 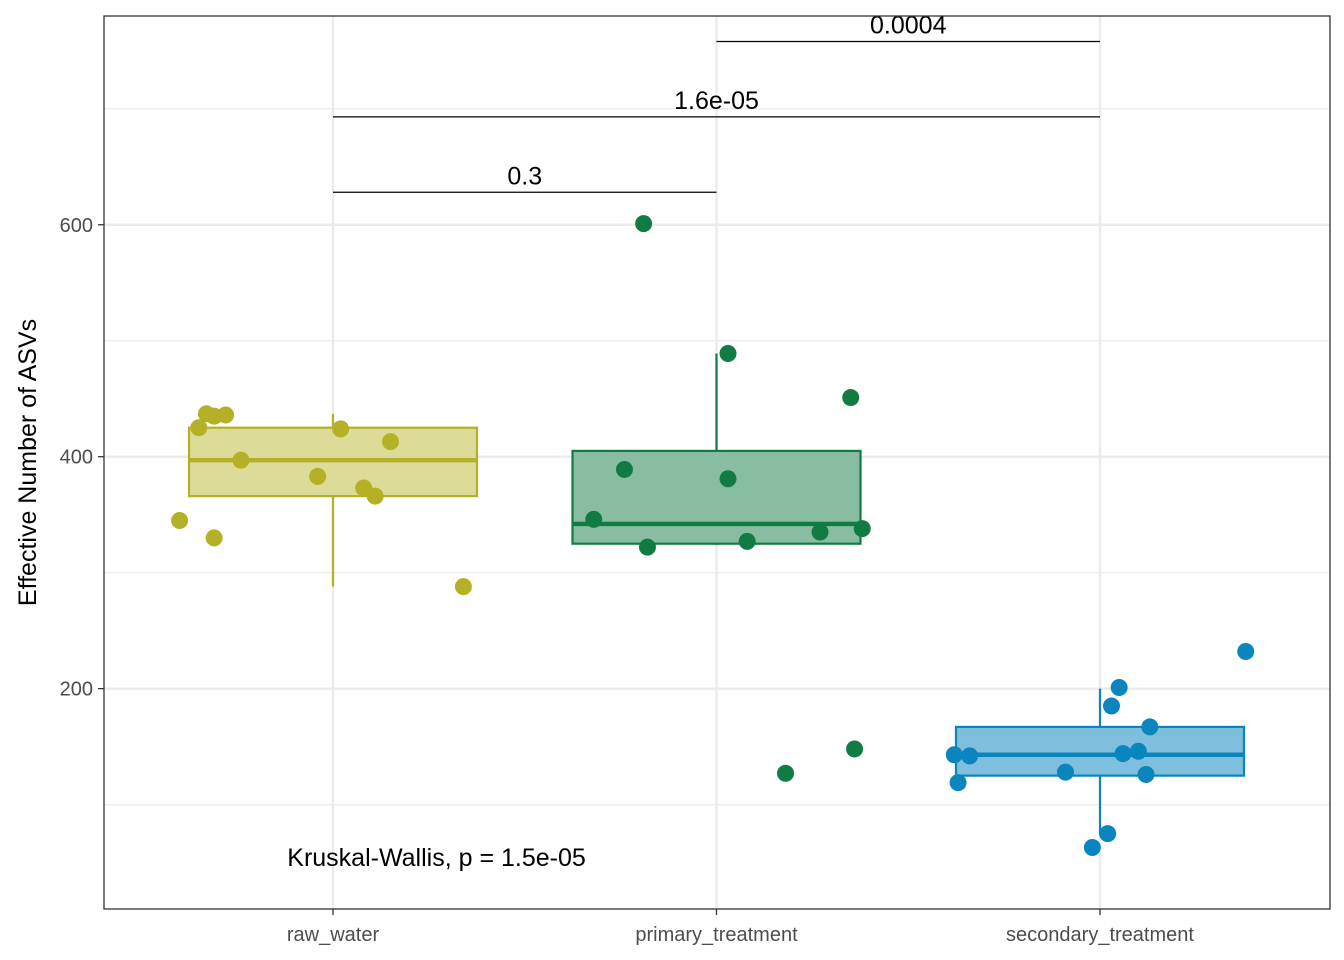 What do you see at coordinates (76, 458) in the screenshot?
I see `y-tick-label: 400` at bounding box center [76, 458].